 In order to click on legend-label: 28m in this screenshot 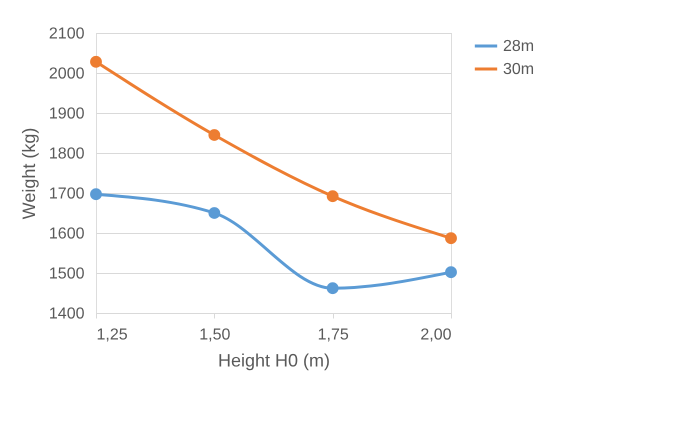, I will do `click(518, 46)`.